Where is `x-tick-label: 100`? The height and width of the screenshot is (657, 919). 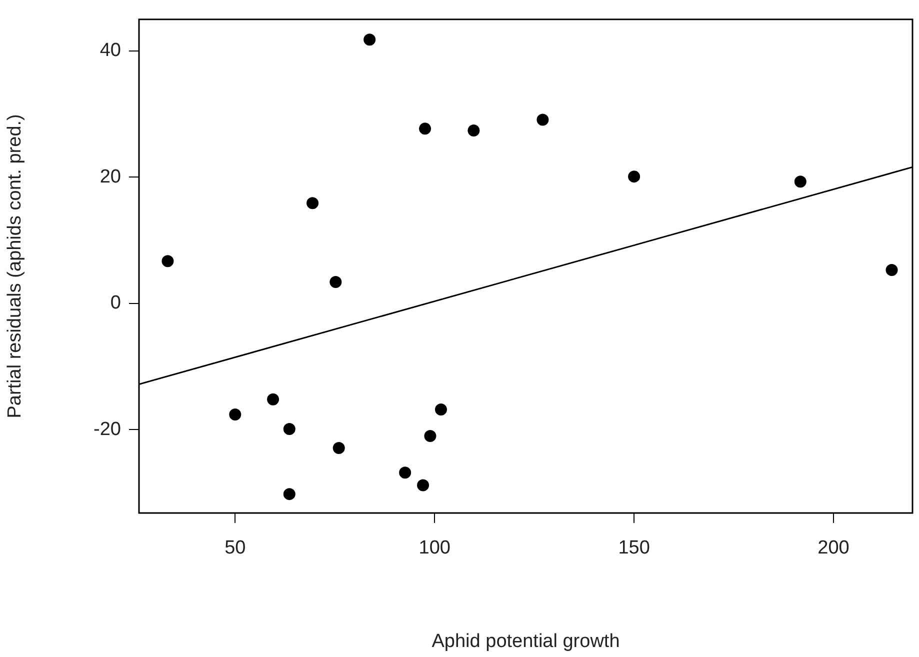 x-tick-label: 100 is located at coordinates (434, 548).